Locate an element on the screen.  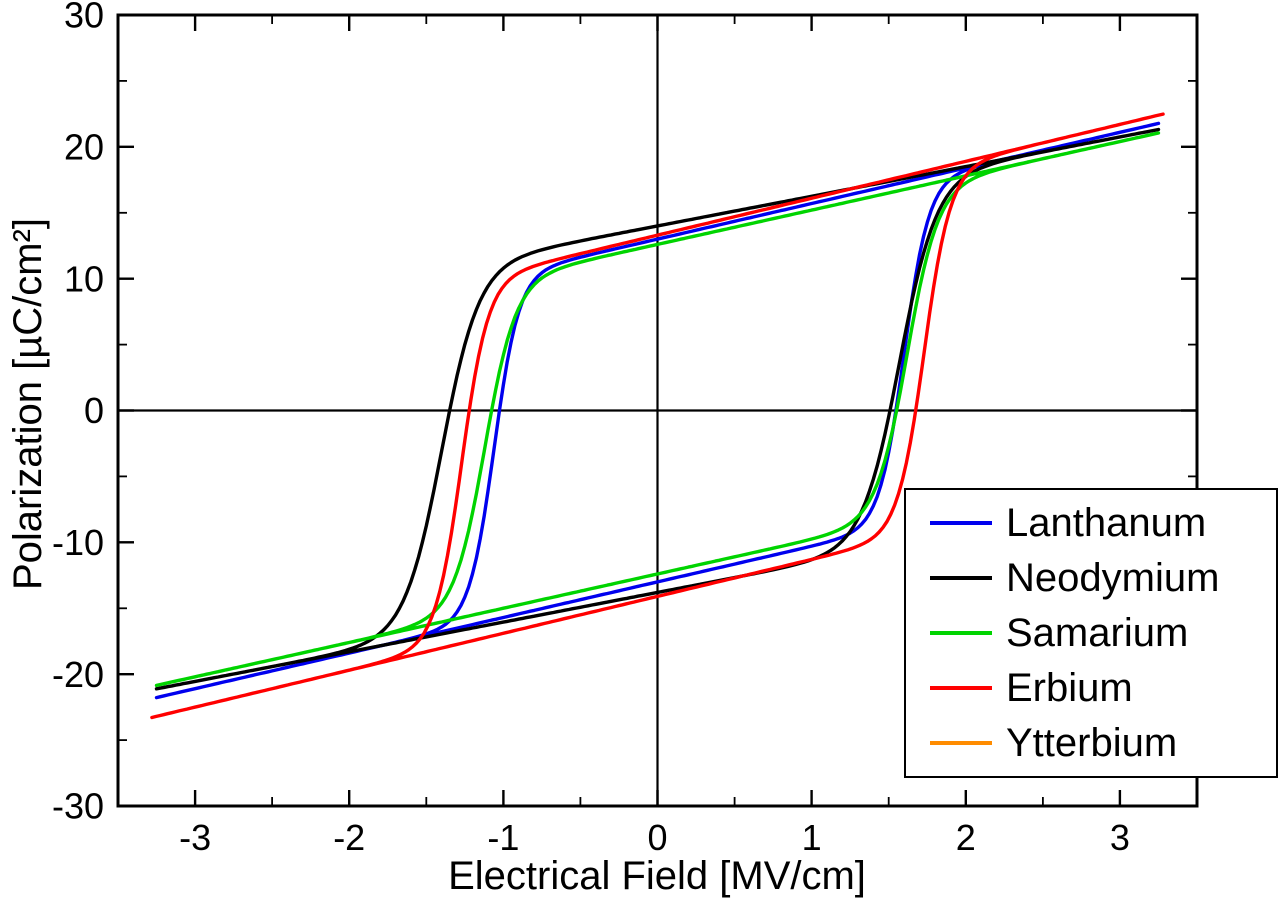
x-tick-label: 2 is located at coordinates (966, 837).